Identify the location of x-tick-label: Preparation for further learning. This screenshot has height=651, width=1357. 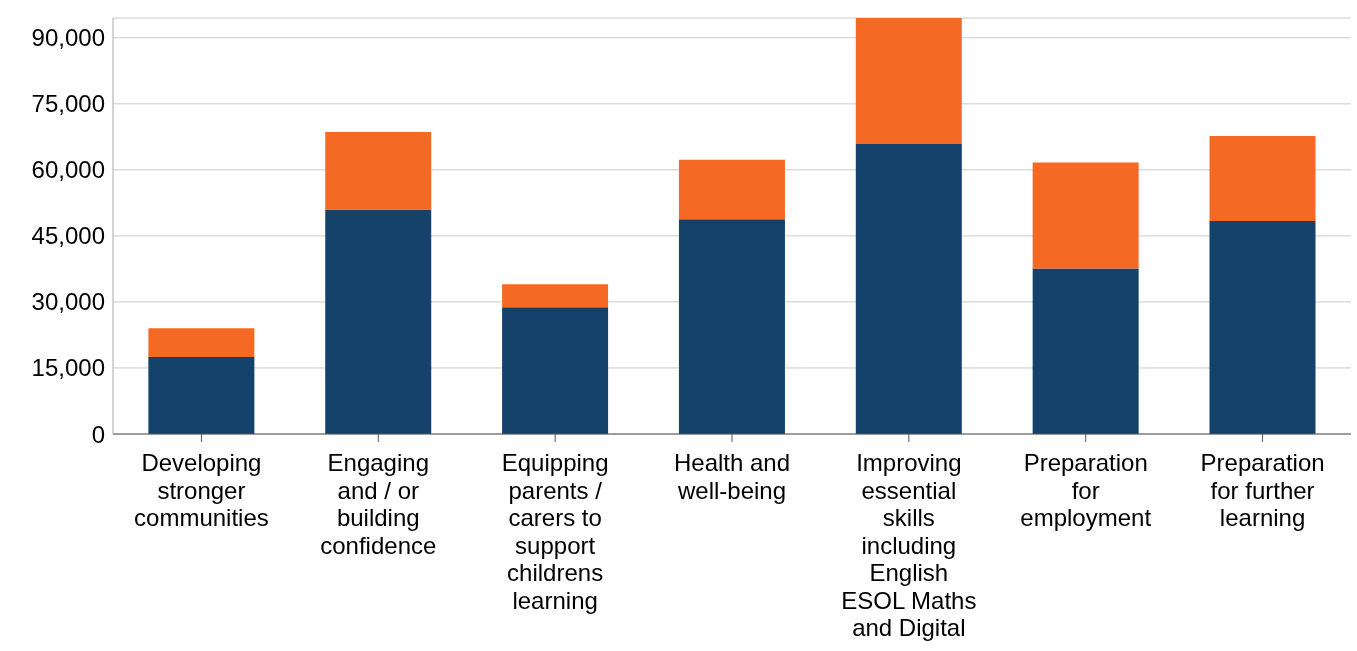
(1262, 490).